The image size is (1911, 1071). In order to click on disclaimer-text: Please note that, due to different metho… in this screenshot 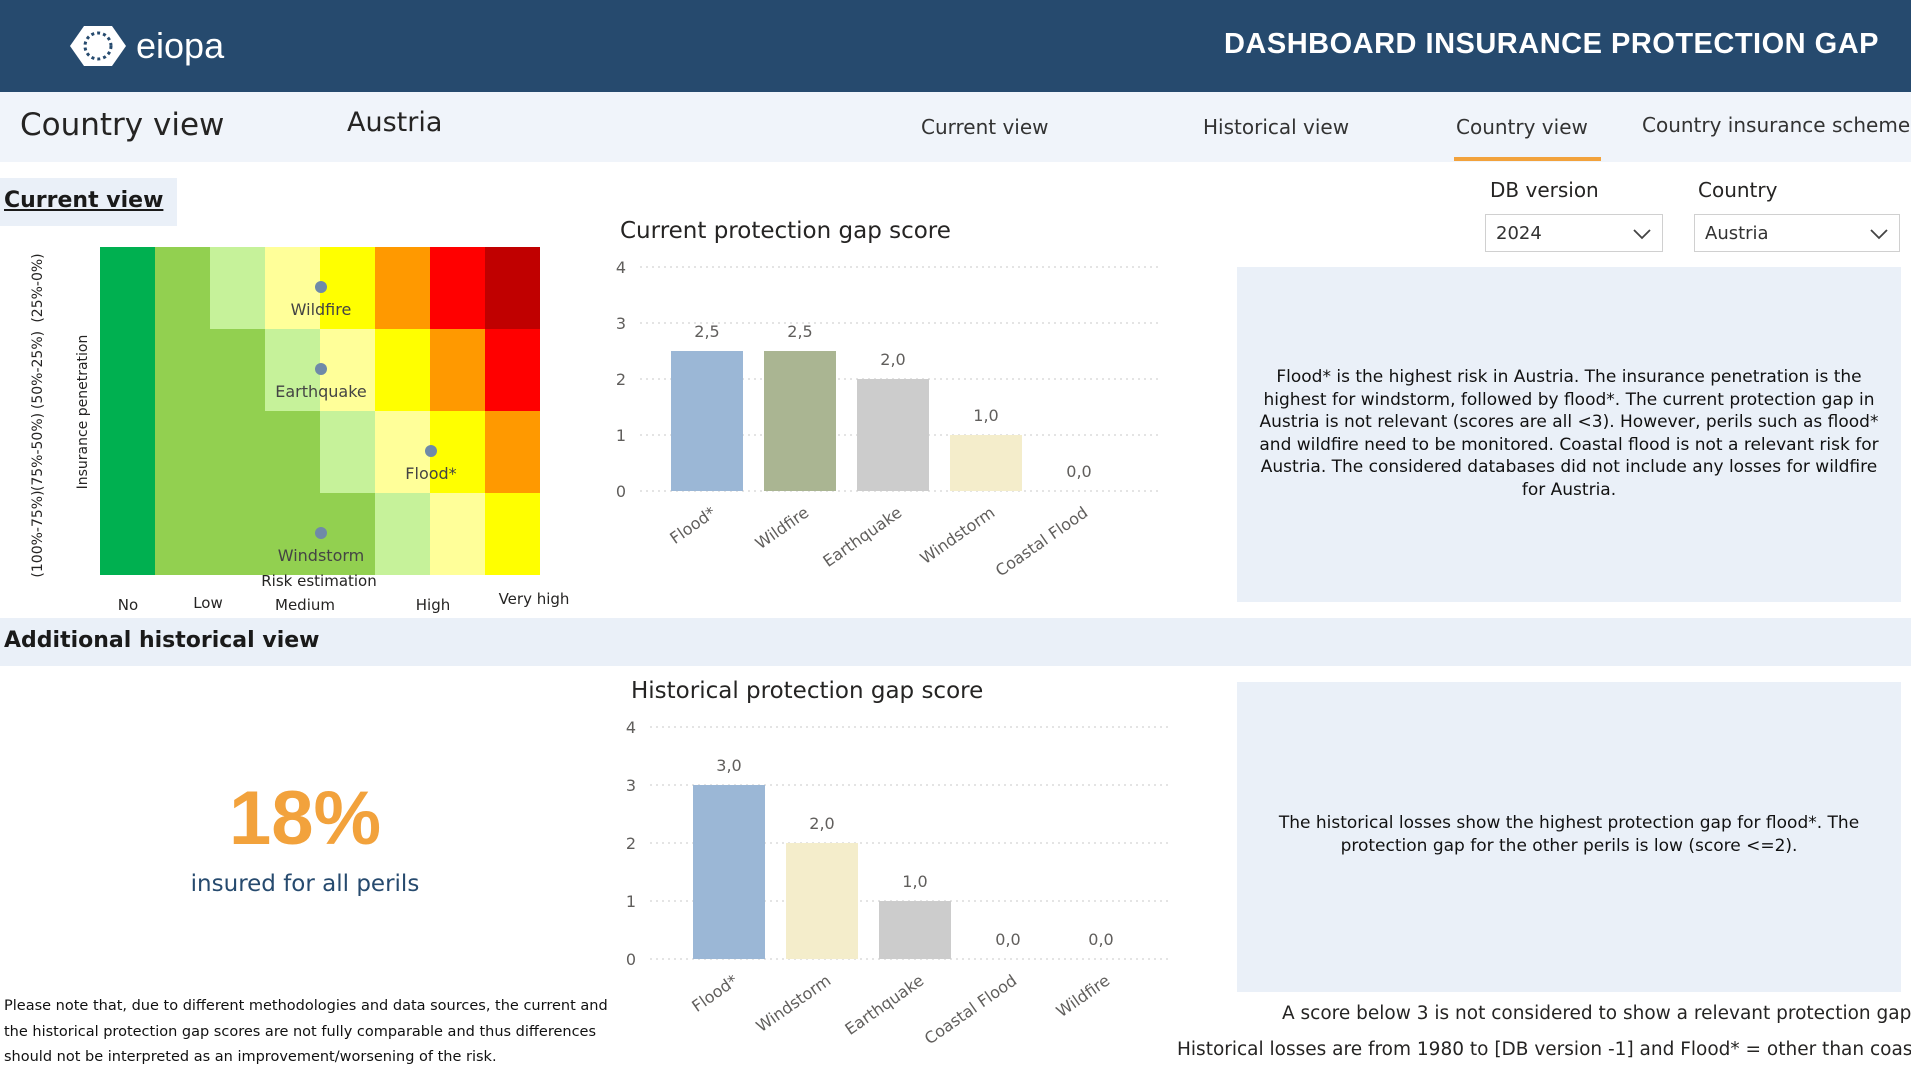, I will do `click(306, 1031)`.